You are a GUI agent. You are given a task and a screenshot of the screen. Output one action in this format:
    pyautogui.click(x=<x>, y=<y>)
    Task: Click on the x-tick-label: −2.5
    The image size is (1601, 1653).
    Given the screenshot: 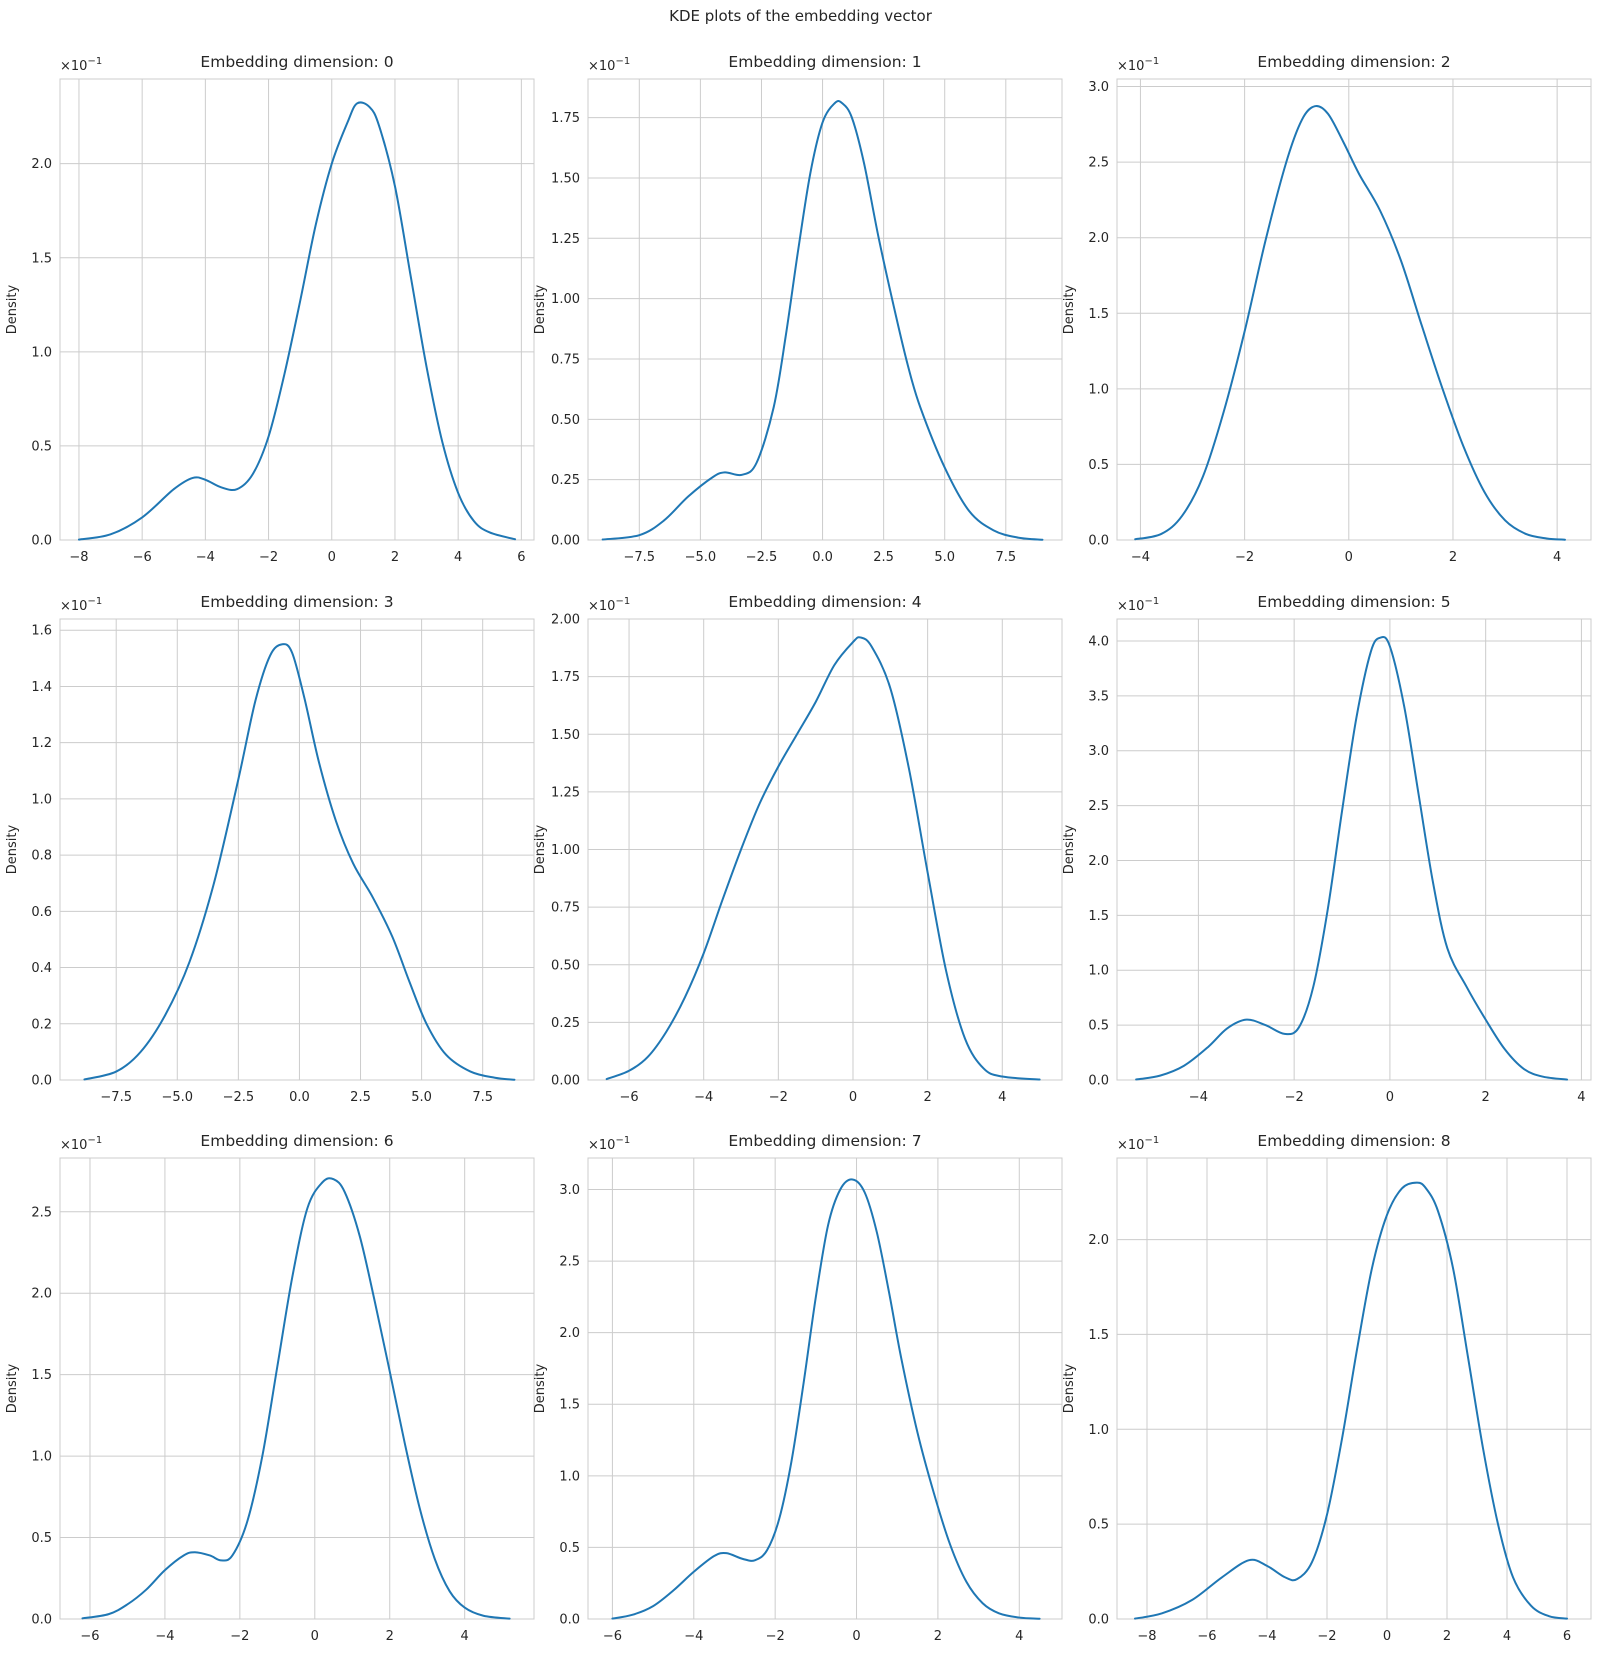 What is the action you would take?
    pyautogui.click(x=762, y=557)
    